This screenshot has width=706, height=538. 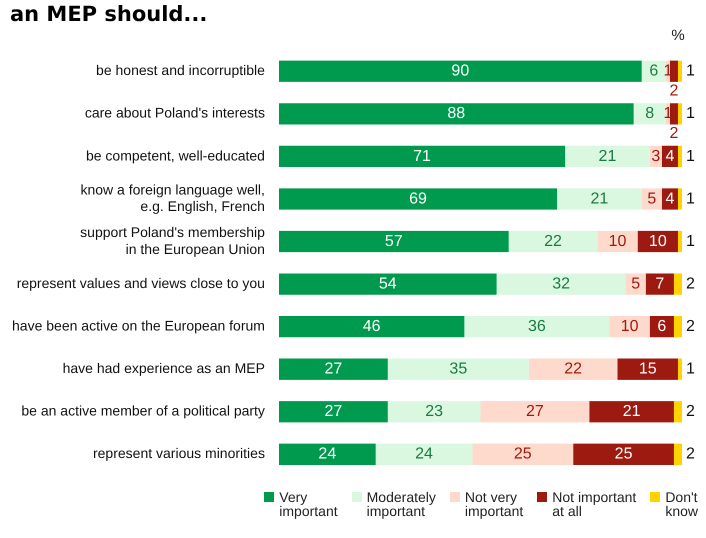 What do you see at coordinates (172, 197) in the screenshot?
I see `y-tick-label: know a foreign language well, e.g. English, French` at bounding box center [172, 197].